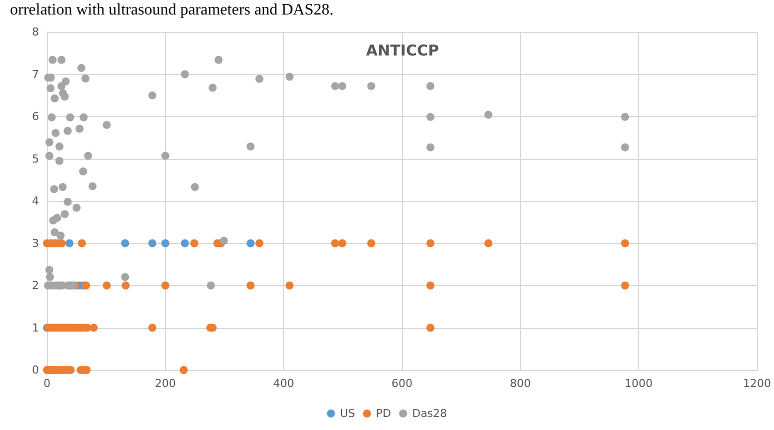 Image resolution: width=774 pixels, height=430 pixels. Describe the element at coordinates (35, 327) in the screenshot. I see `y-tick-label: 1` at that location.